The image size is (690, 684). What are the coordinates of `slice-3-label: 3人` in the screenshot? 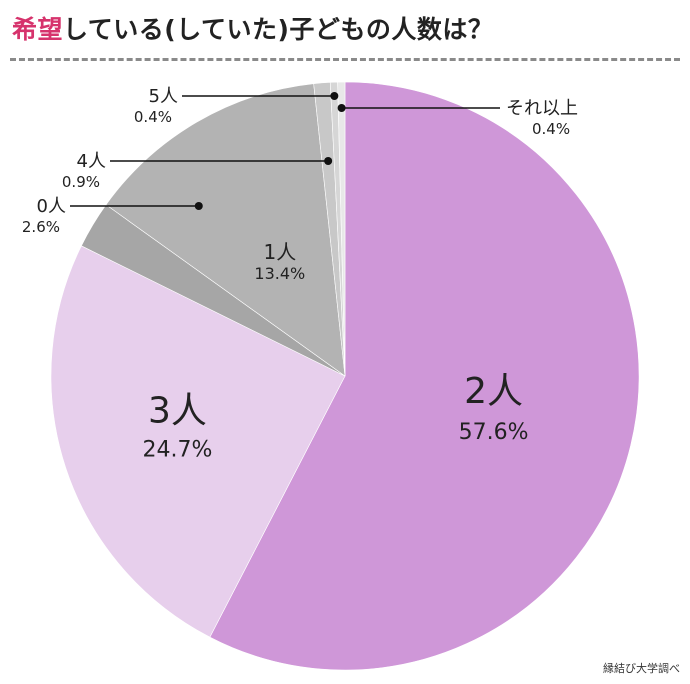 It's located at (177, 411).